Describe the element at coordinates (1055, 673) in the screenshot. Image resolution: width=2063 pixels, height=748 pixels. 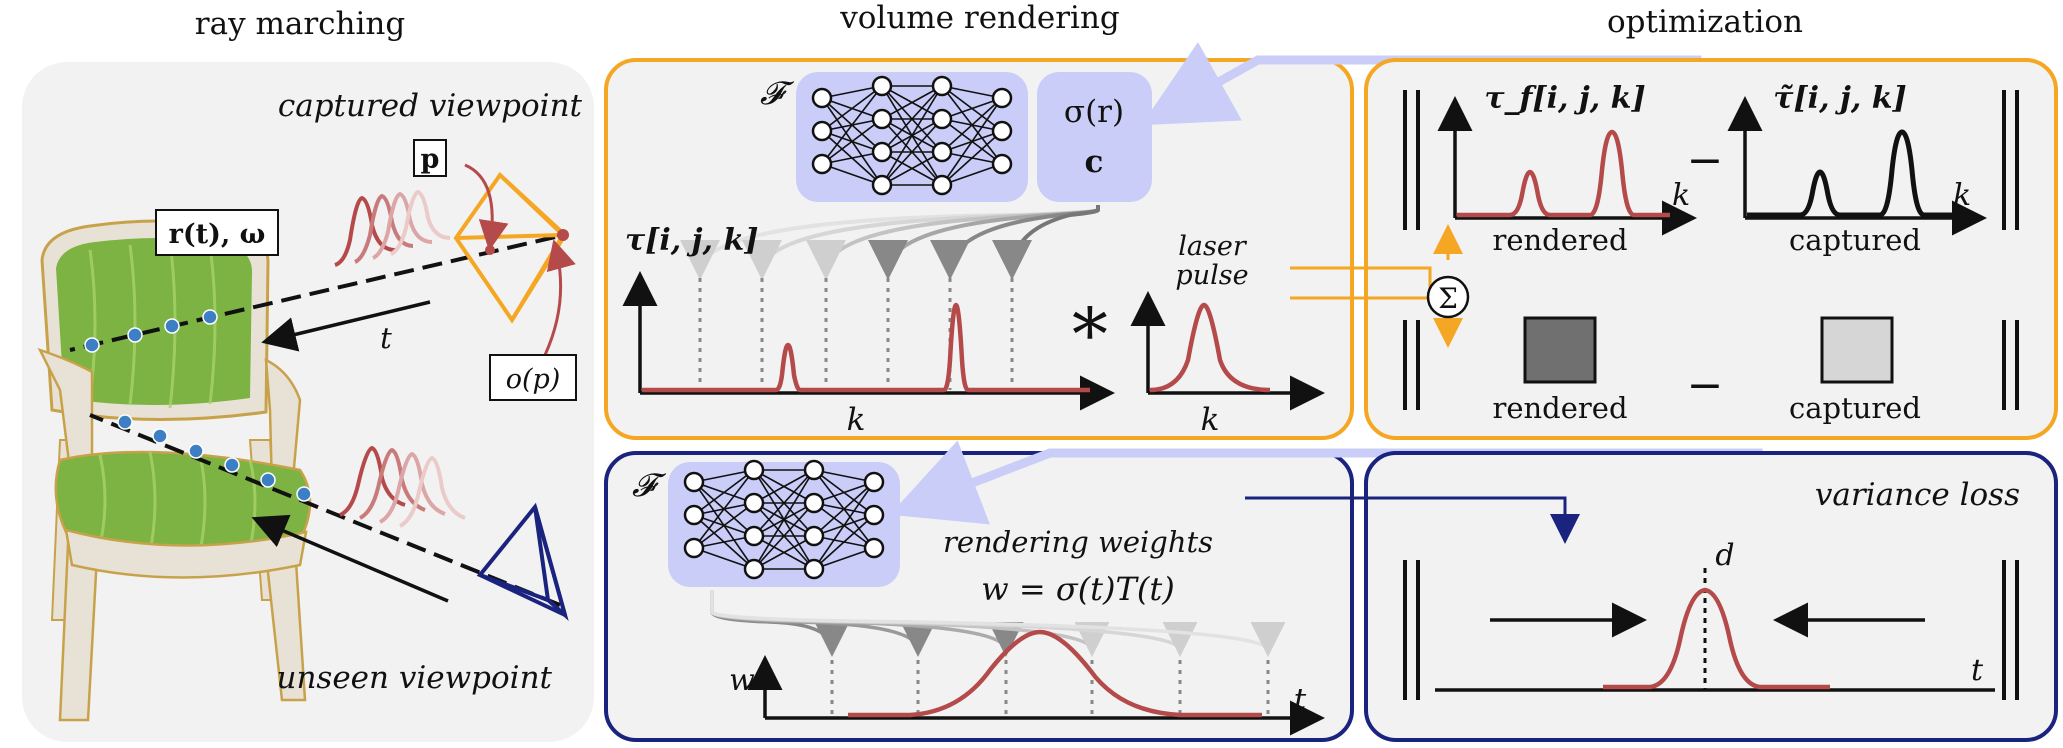
I see `weights-curve` at that location.